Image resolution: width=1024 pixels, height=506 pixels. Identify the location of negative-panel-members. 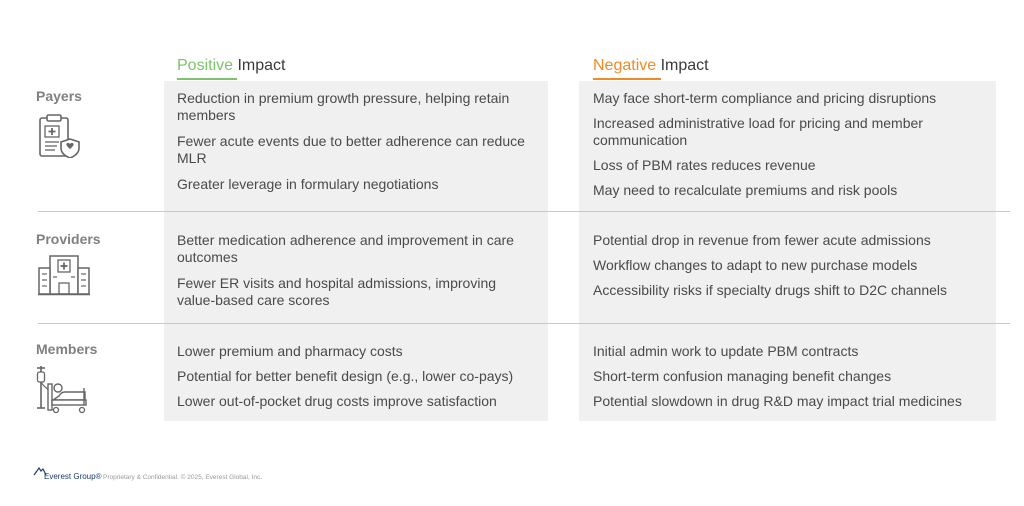
(787, 372).